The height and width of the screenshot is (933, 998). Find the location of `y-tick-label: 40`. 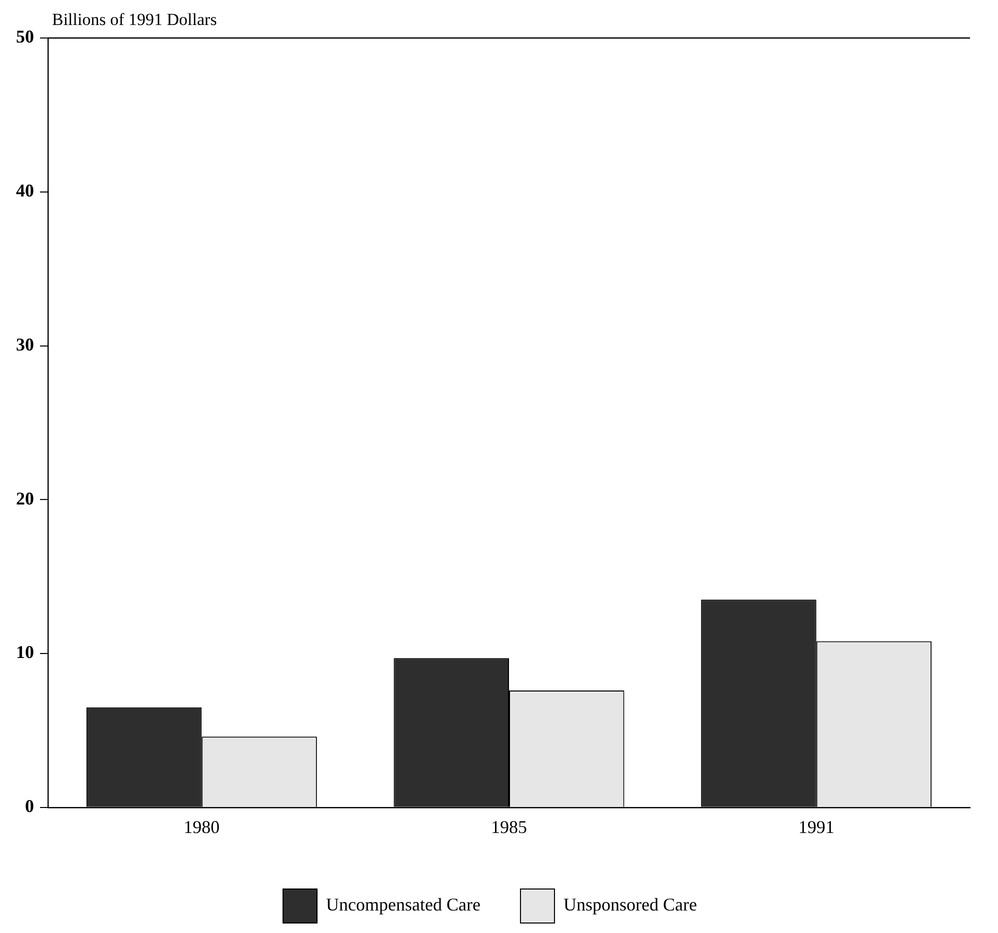

y-tick-label: 40 is located at coordinates (25, 190).